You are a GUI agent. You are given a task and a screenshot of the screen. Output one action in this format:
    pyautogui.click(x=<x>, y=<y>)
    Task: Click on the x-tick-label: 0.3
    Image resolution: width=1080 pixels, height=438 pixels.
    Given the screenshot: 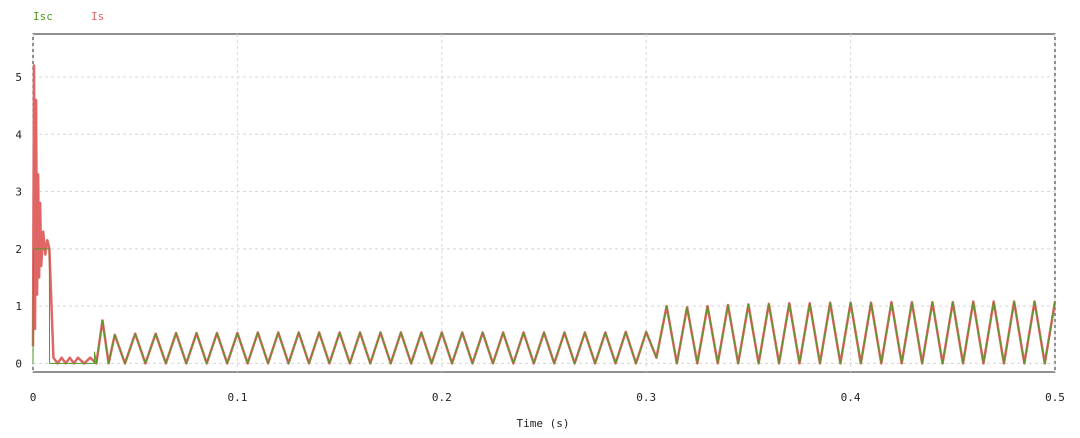 What is the action you would take?
    pyautogui.click(x=646, y=397)
    